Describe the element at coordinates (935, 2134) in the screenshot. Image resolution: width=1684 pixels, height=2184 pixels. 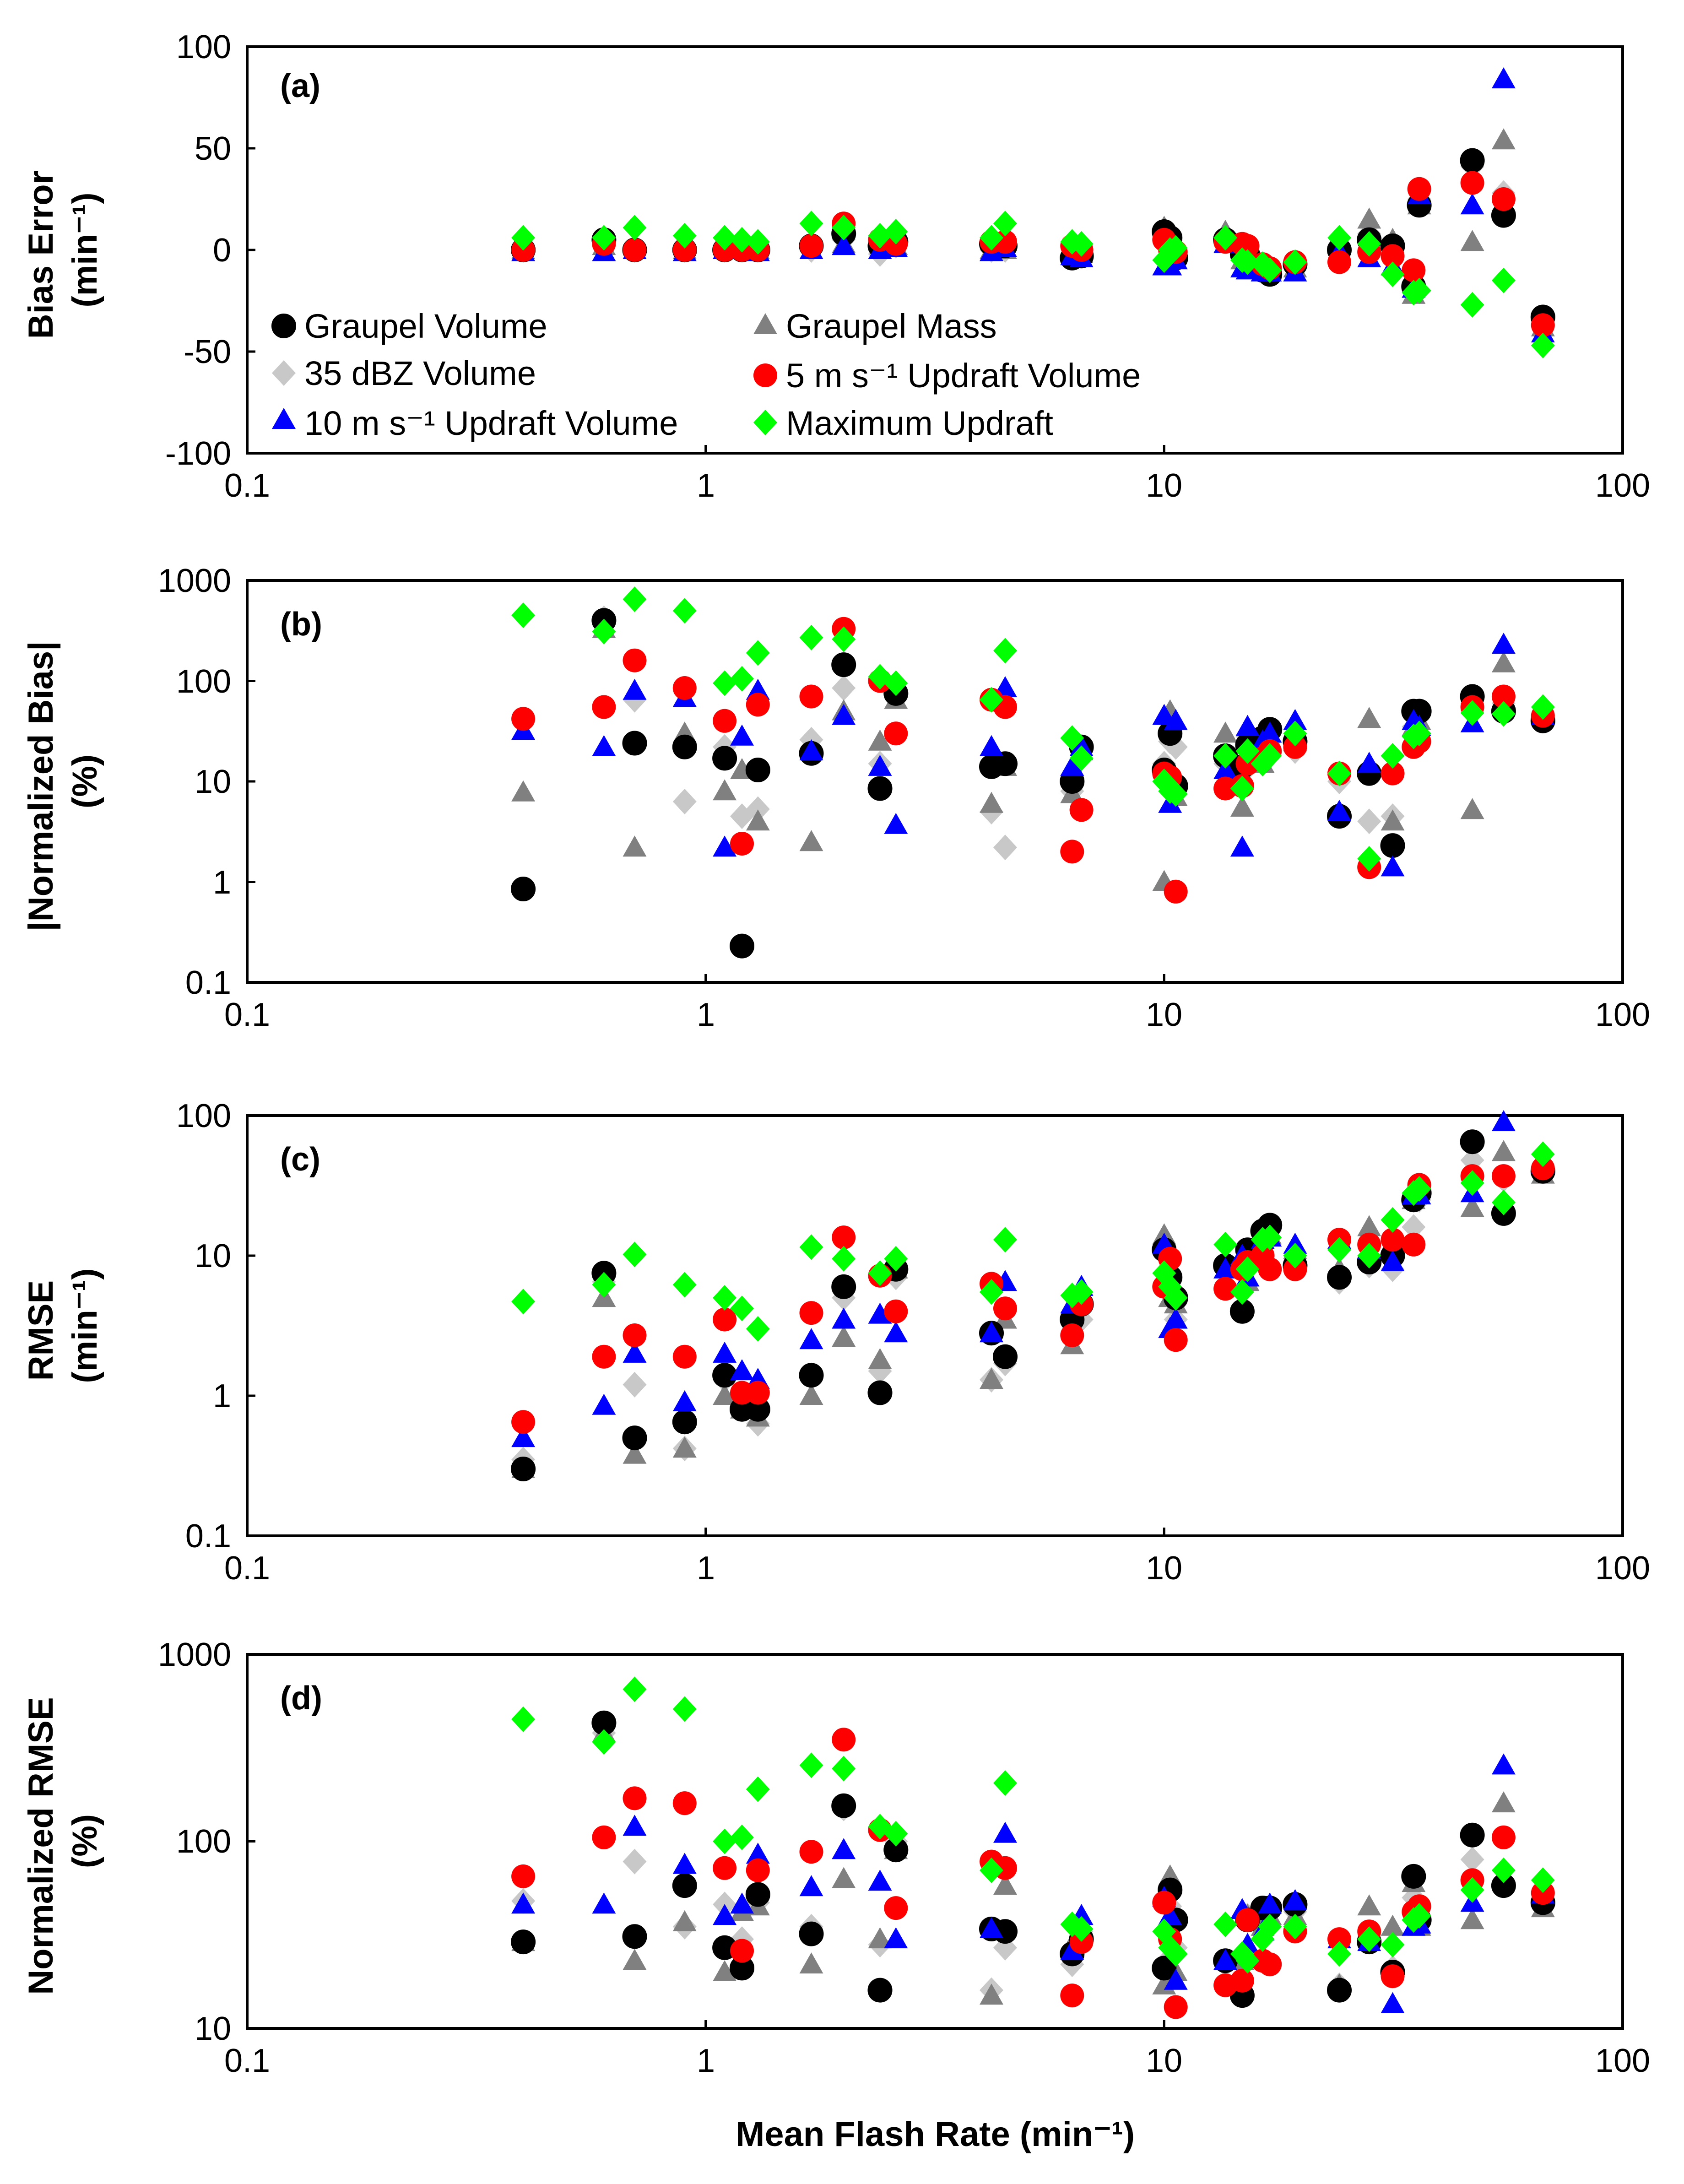
I see `x-axis-title: Mean Flash Rate (min⁻¹)` at that location.